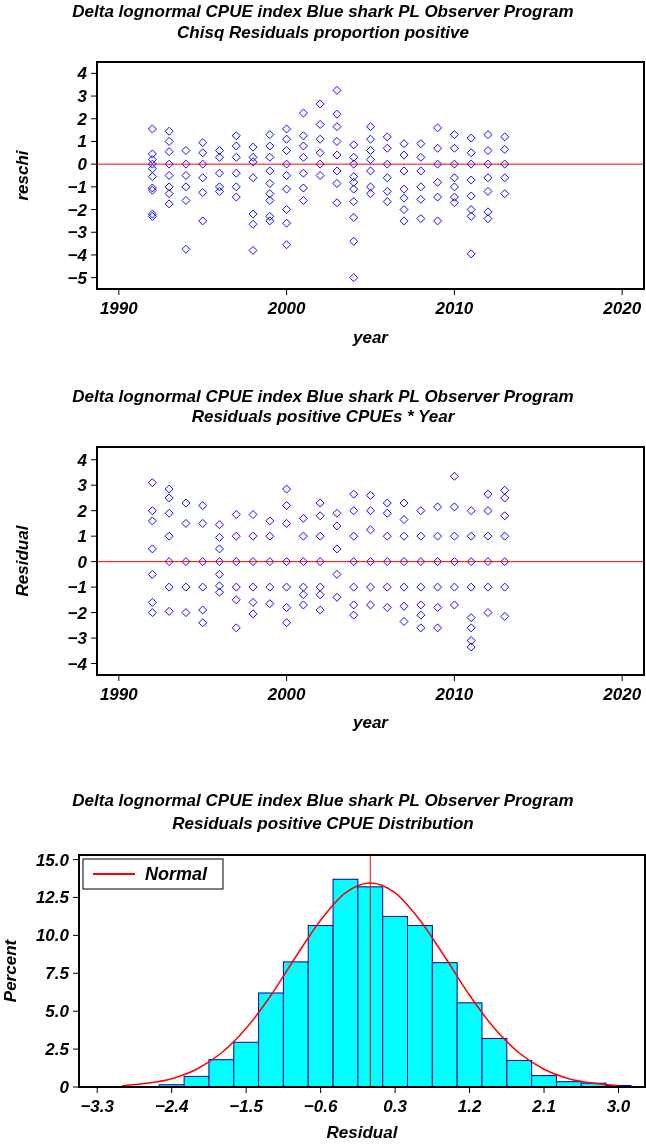 Image resolution: width=646 pixels, height=1147 pixels. Describe the element at coordinates (362, 1132) in the screenshot. I see `x-axis-title: Residual` at that location.